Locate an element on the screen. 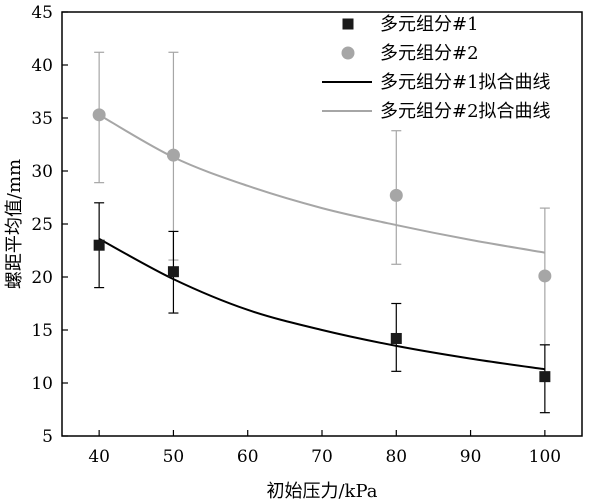 The height and width of the screenshot is (503, 590). legend-marker-square is located at coordinates (348, 24).